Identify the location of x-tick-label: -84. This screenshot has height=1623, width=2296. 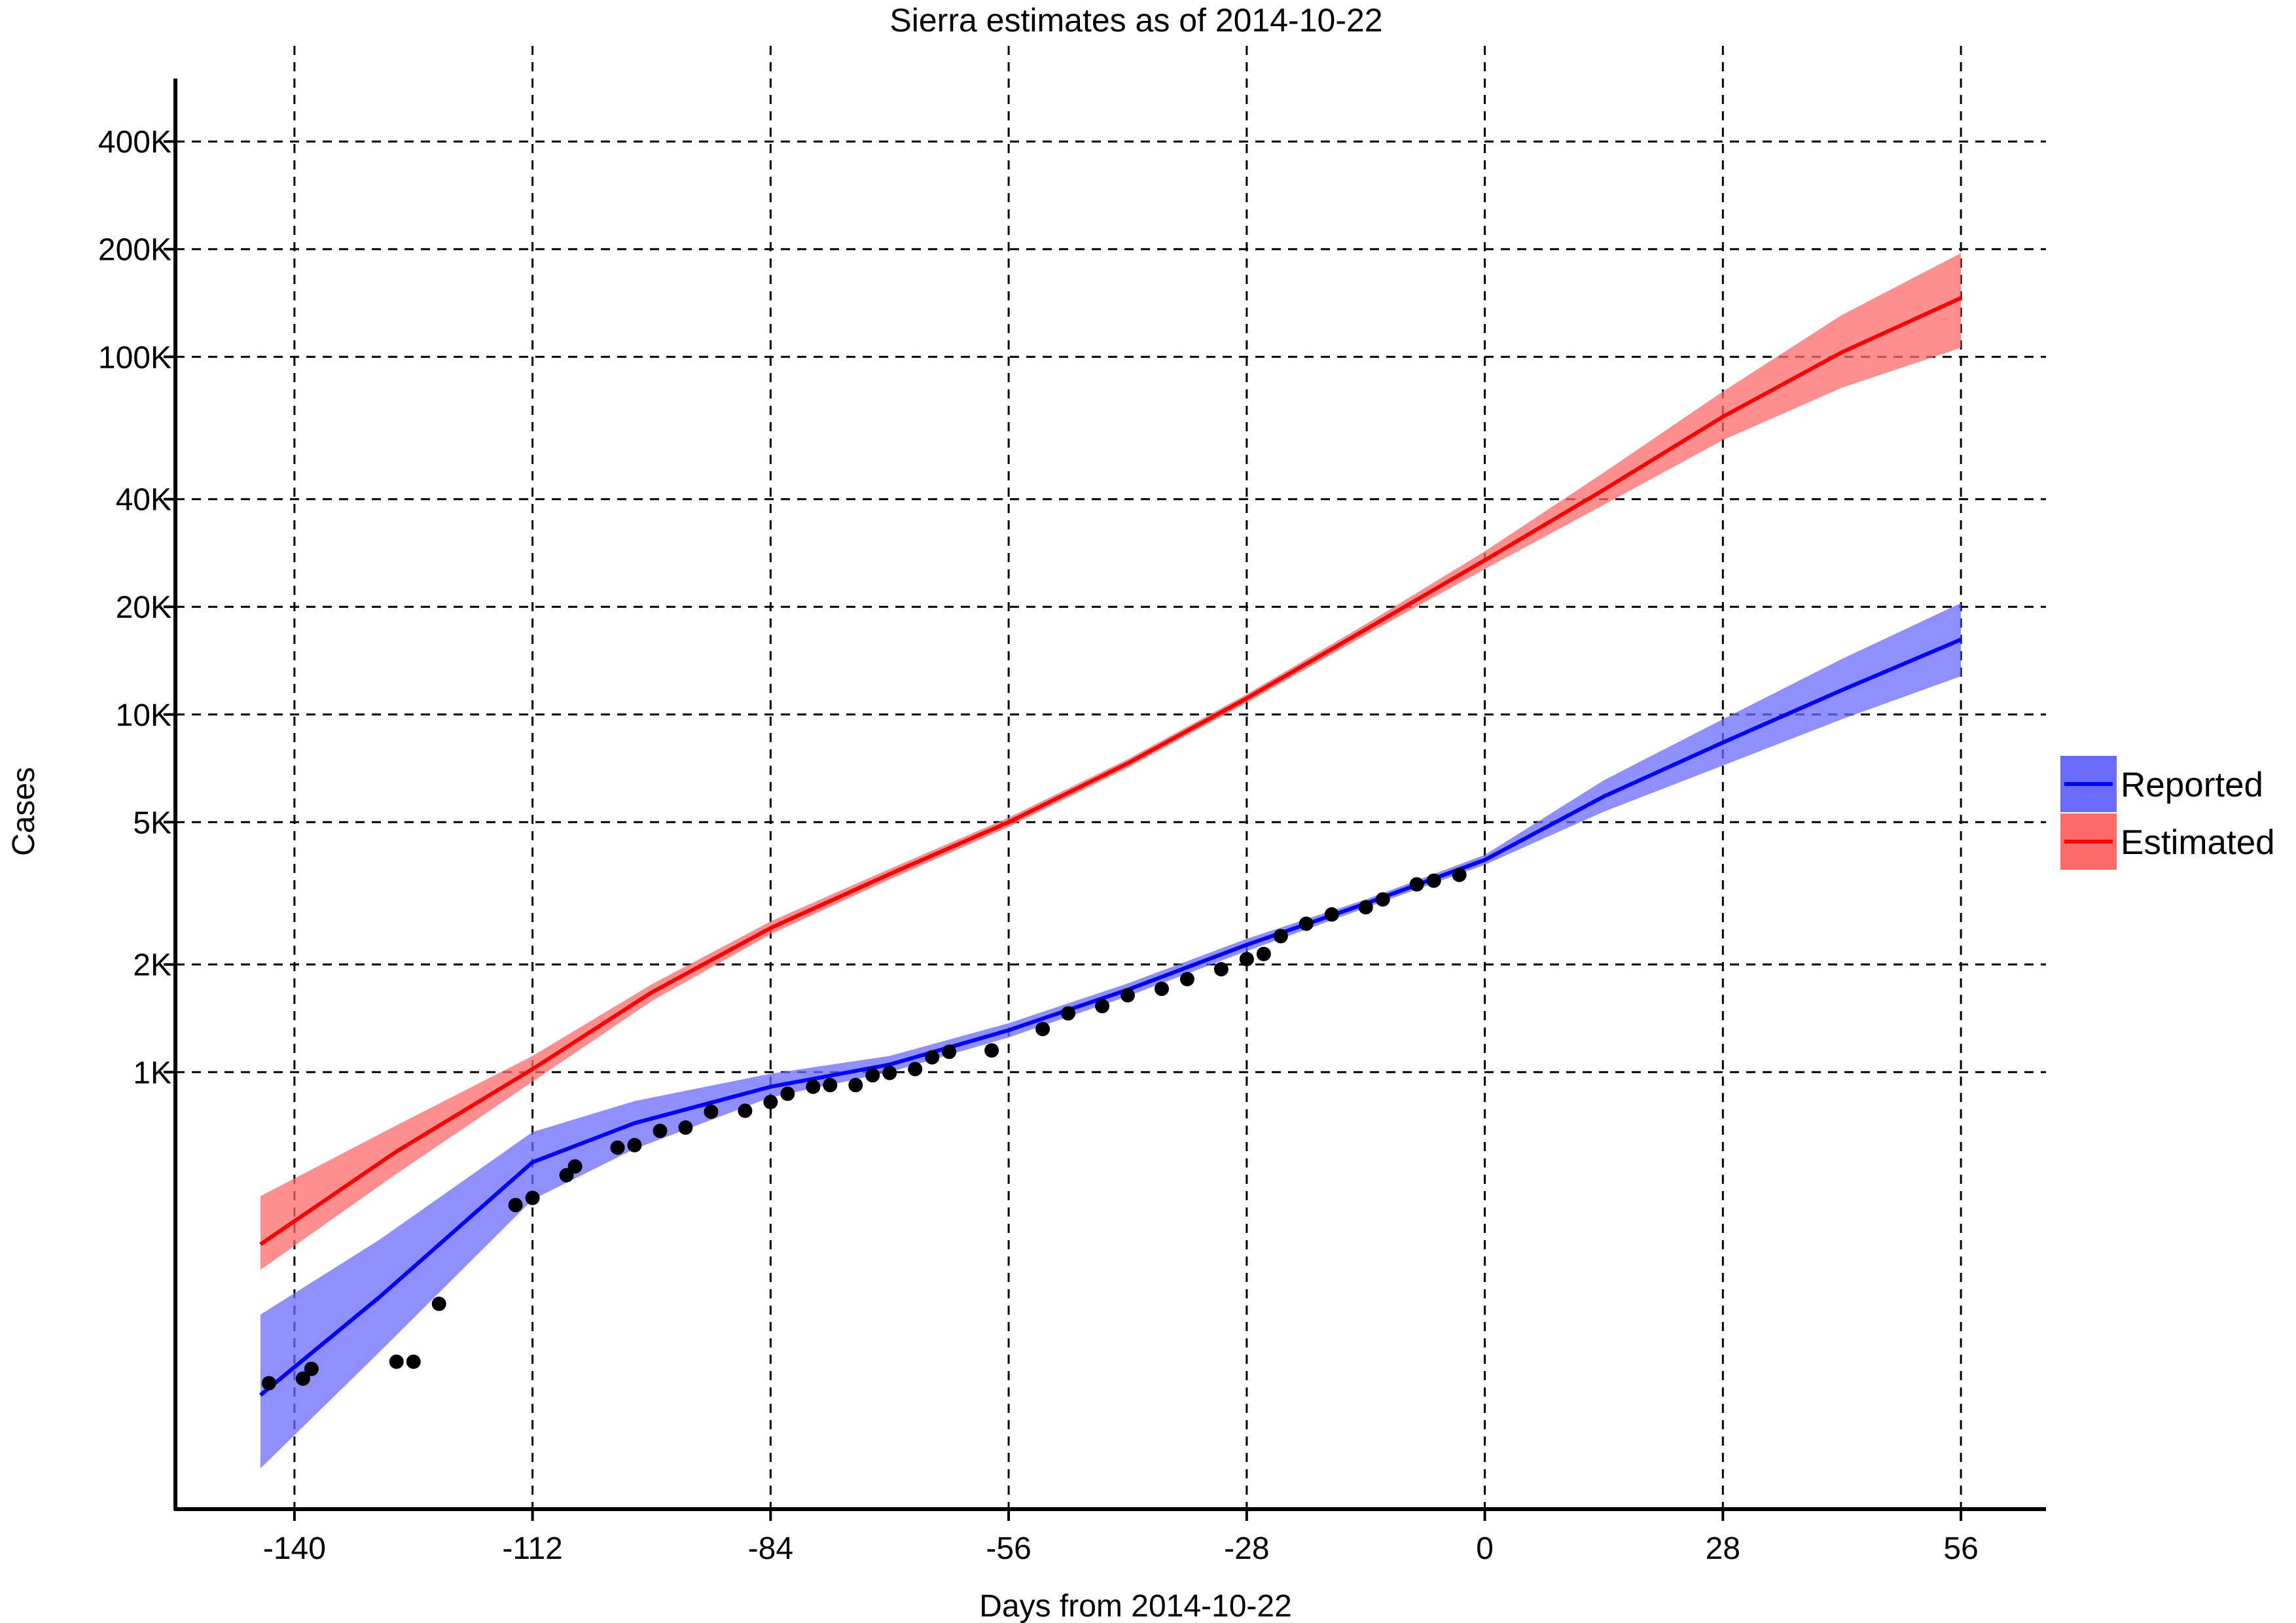
(770, 1549).